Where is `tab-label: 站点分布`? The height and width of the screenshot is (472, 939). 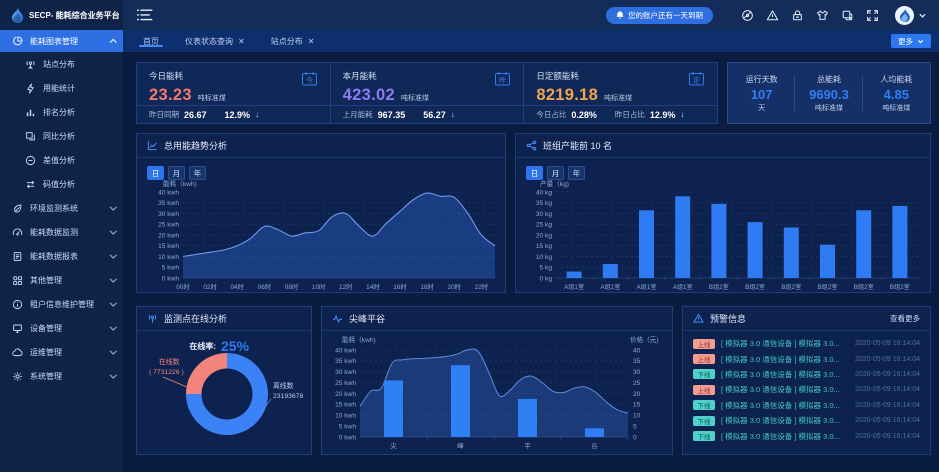 tab-label: 站点分布 is located at coordinates (286, 41).